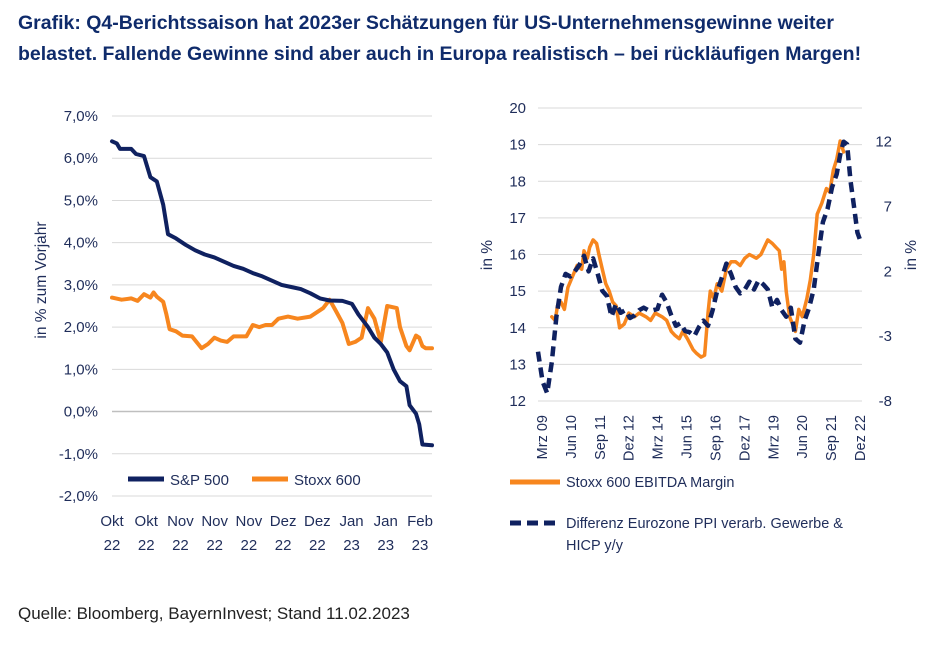 This screenshot has height=653, width=952. I want to click on left-y-tick-label: 0,0%, so click(81, 412).